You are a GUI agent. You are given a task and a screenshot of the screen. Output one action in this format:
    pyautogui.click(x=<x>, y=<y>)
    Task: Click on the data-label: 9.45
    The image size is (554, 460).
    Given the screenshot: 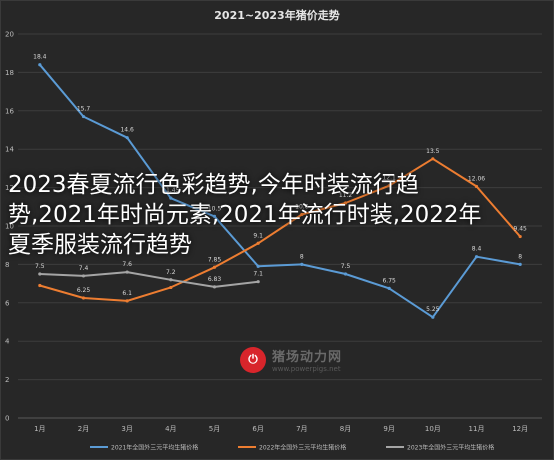 What is the action you would take?
    pyautogui.click(x=520, y=229)
    